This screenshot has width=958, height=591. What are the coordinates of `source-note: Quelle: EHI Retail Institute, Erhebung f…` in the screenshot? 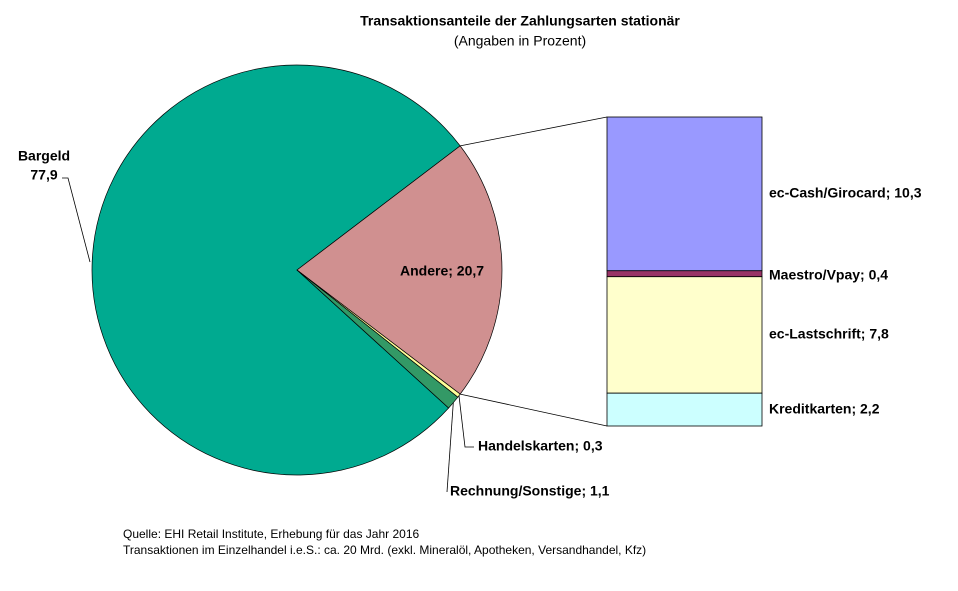 It's located at (271, 534).